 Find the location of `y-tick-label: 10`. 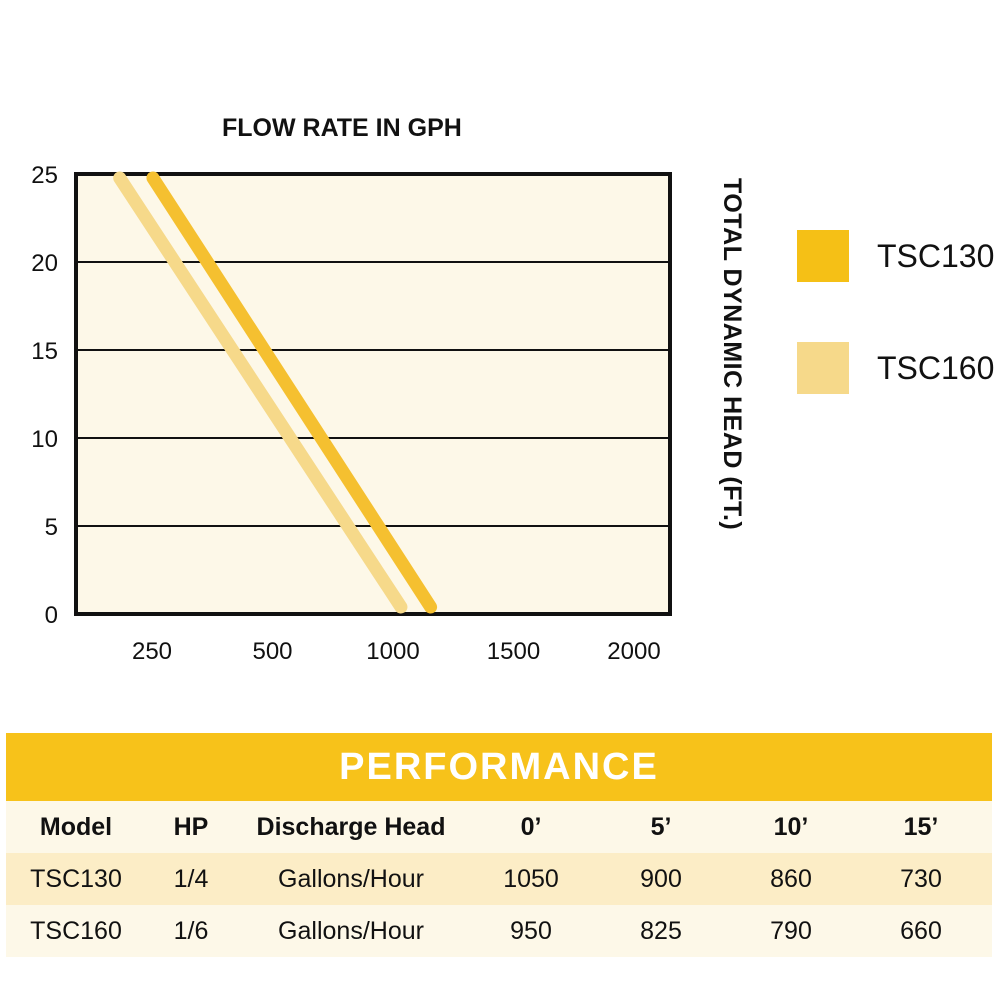

y-tick-label: 10 is located at coordinates (44, 439).